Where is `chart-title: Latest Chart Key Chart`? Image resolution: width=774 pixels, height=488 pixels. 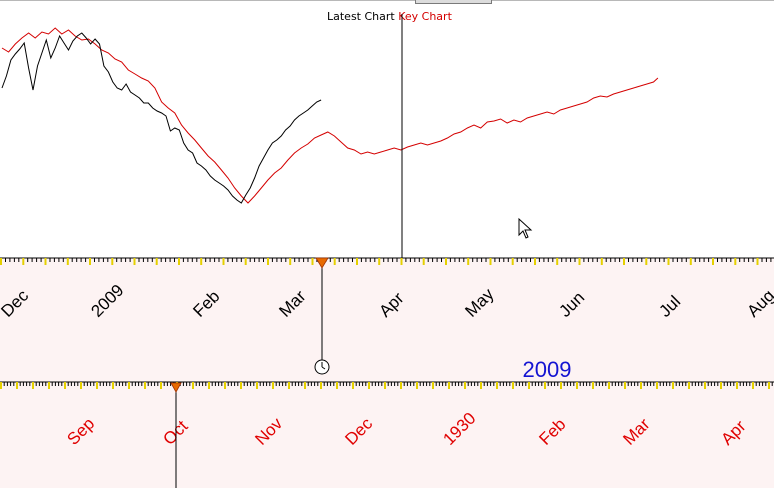 chart-title: Latest Chart Key Chart is located at coordinates (389, 16).